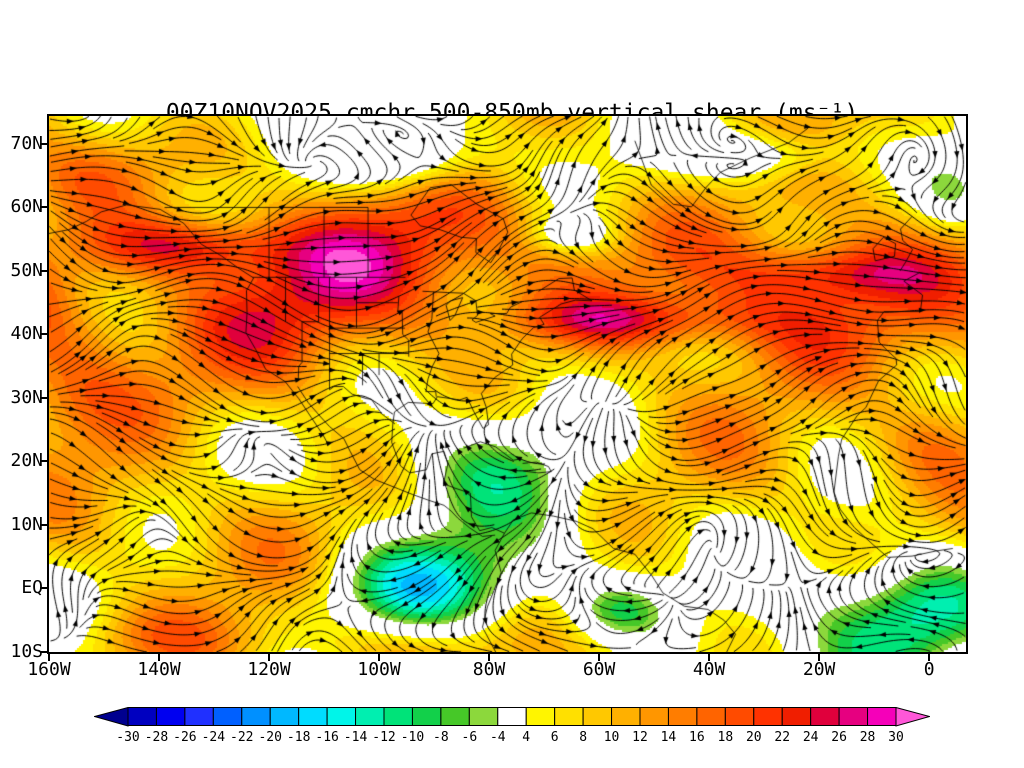 The image size is (1024, 768). What do you see at coordinates (929, 669) in the screenshot?
I see `x-tick-label: 0` at bounding box center [929, 669].